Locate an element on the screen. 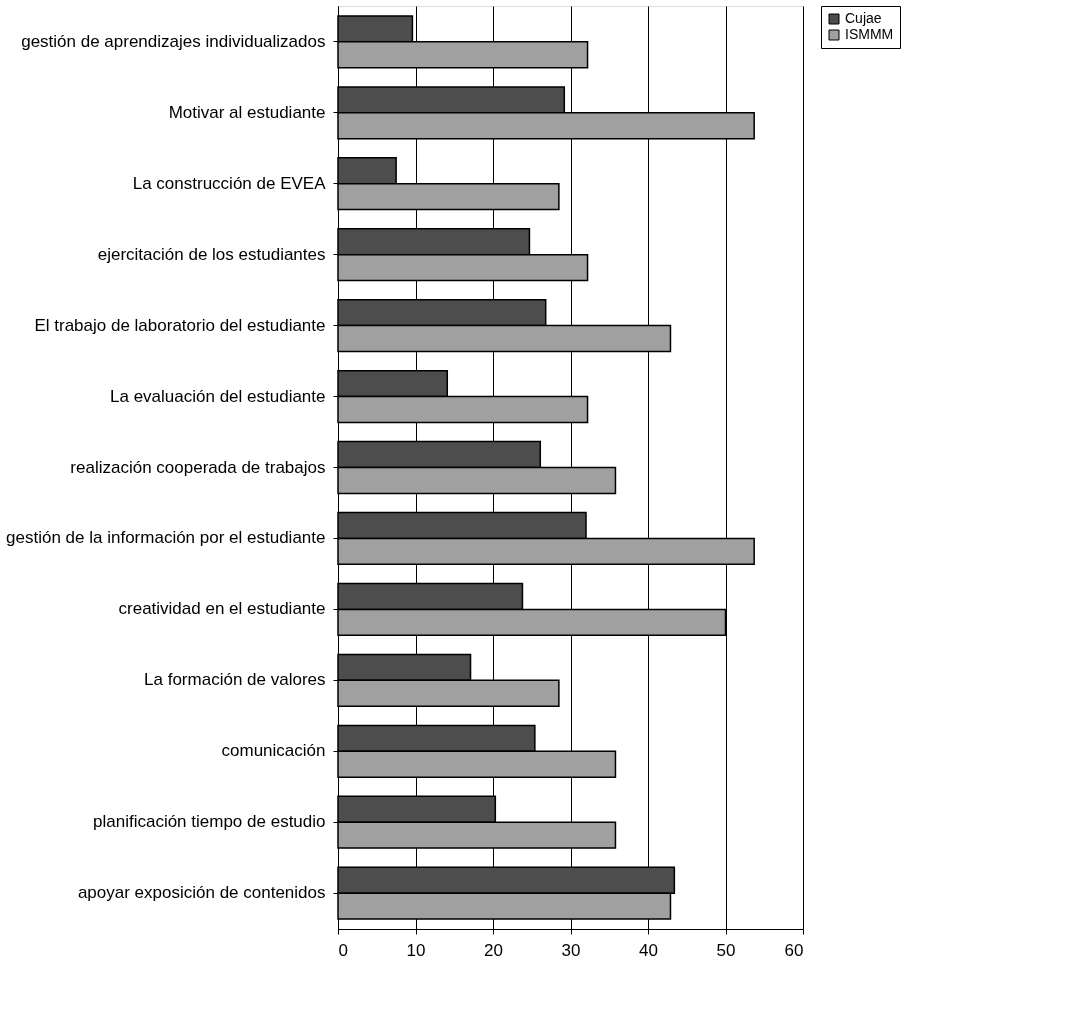 This screenshot has width=1078, height=1019. y-tick-label: apoyar exposición de contenidos is located at coordinates (201, 893).